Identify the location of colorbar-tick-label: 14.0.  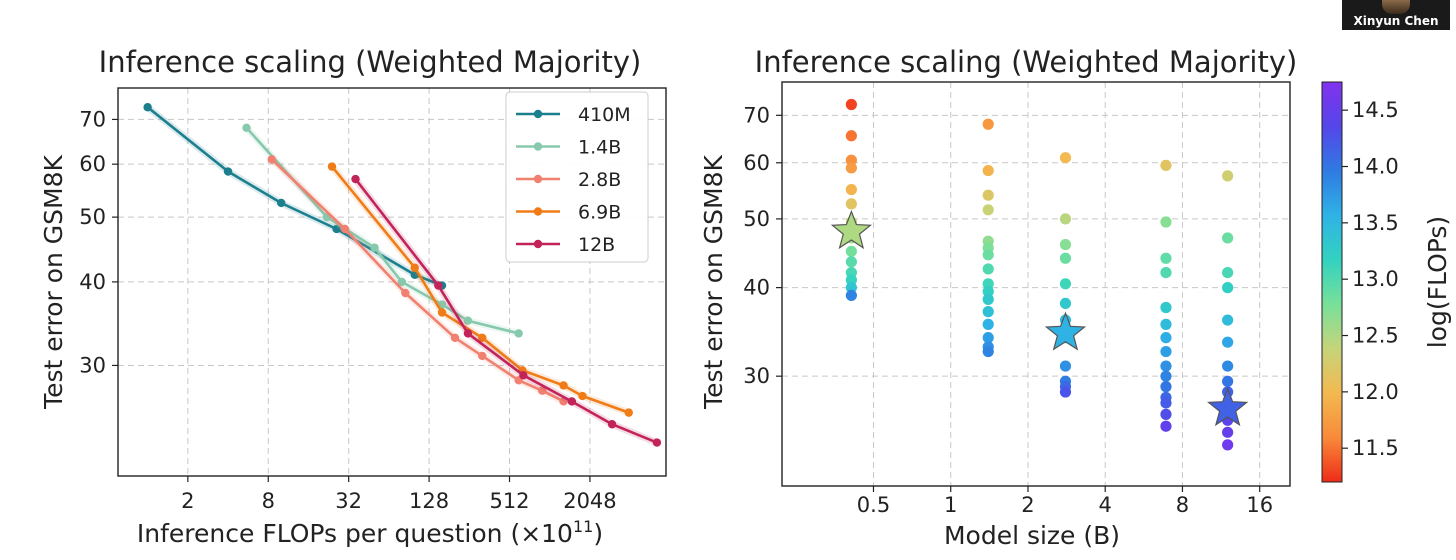
(1375, 167).